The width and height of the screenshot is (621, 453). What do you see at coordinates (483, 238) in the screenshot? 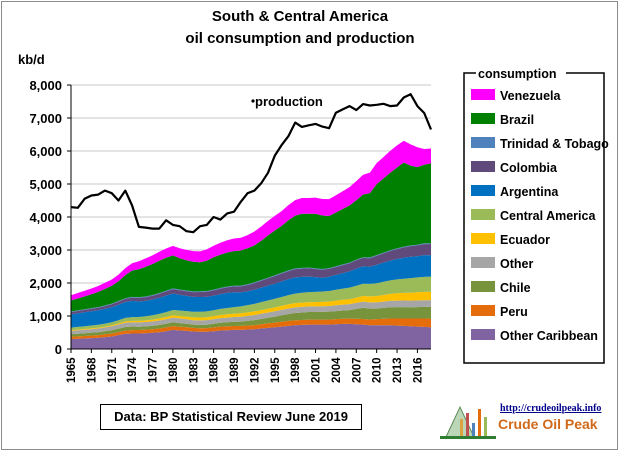
I see `legend-swatch-ecuador` at bounding box center [483, 238].